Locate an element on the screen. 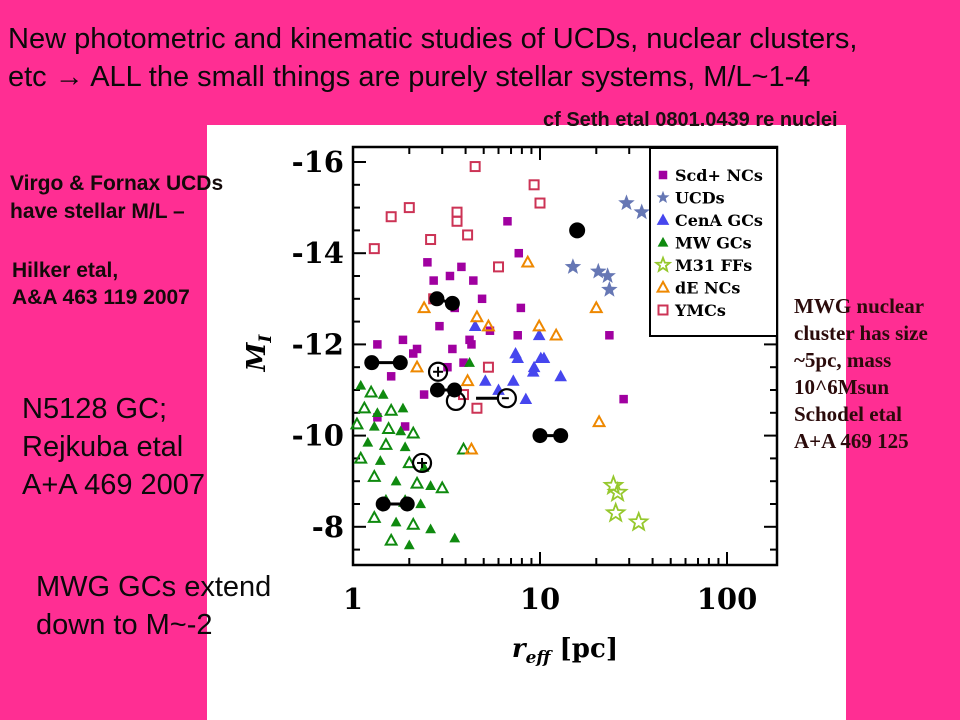 This screenshot has height=720, width=960. x-tick-label: 1 is located at coordinates (353, 599).